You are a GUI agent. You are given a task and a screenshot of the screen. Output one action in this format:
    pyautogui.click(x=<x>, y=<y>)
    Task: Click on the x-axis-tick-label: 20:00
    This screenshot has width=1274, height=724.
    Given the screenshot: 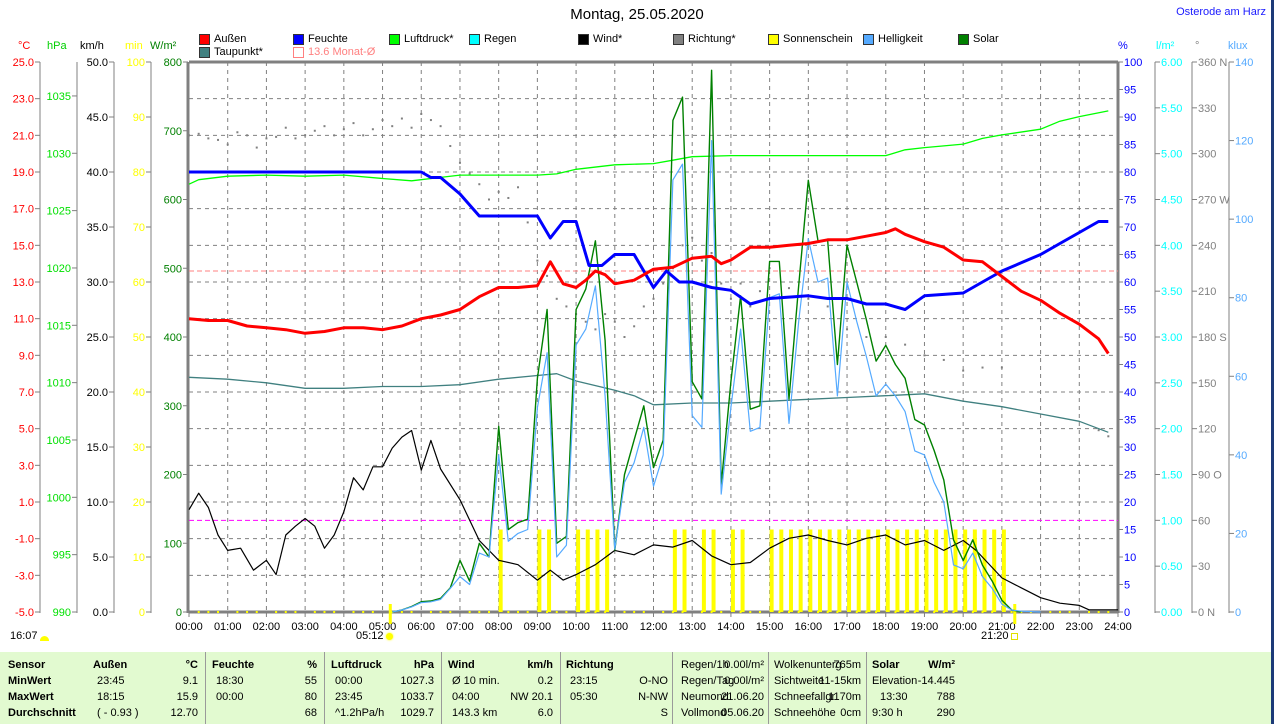 What is the action you would take?
    pyautogui.click(x=963, y=627)
    